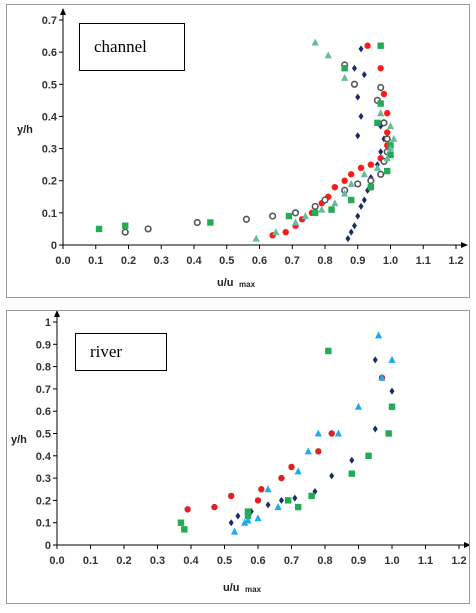  What do you see at coordinates (49, 53) in the screenshot?
I see `y-tick-label: 0.6` at bounding box center [49, 53].